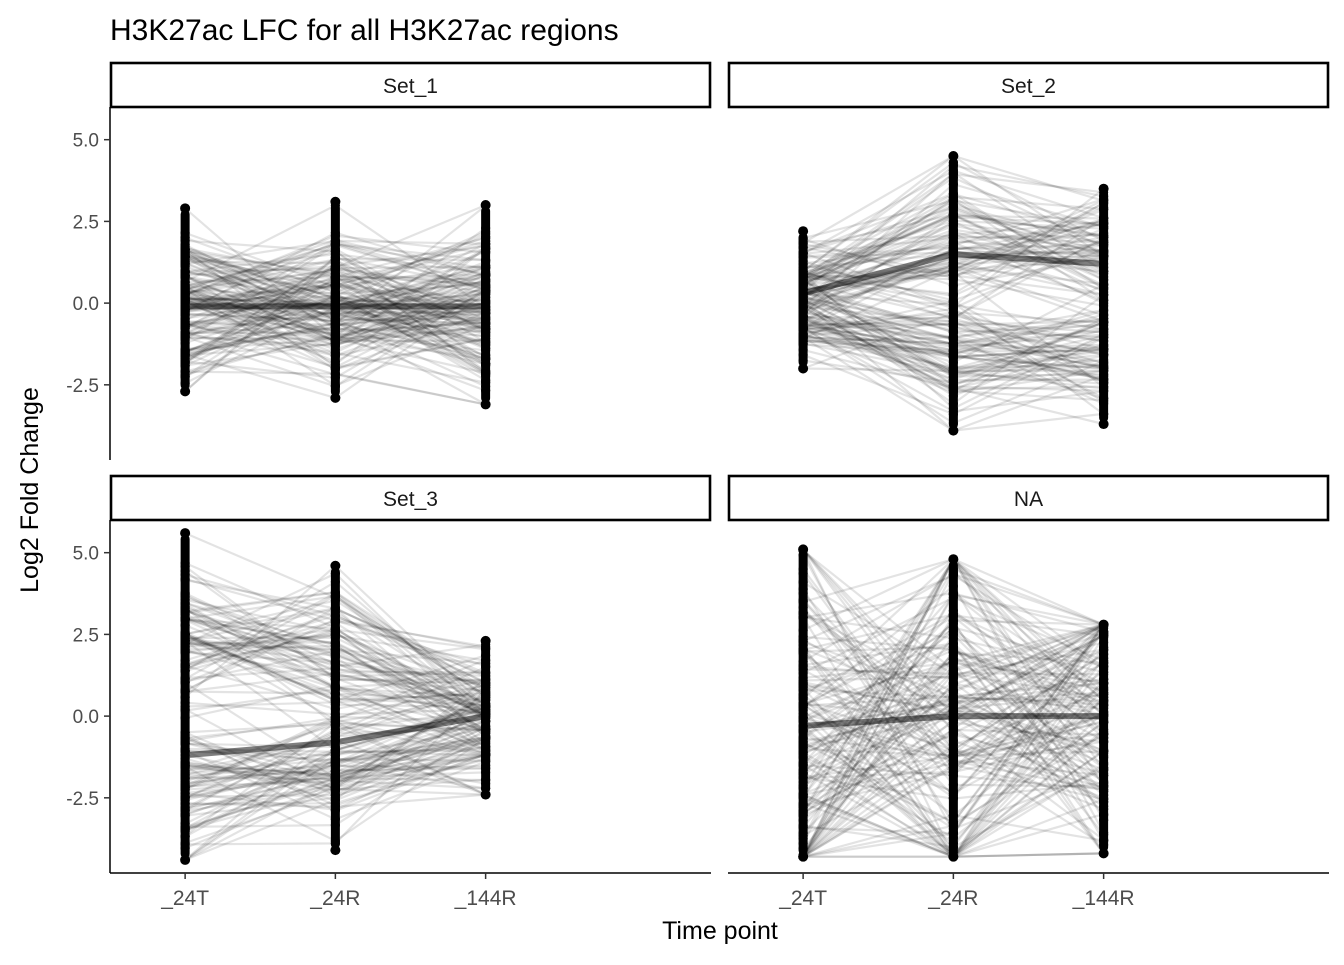  I want to click on facet-strip-label: Set_3, so click(410, 499).